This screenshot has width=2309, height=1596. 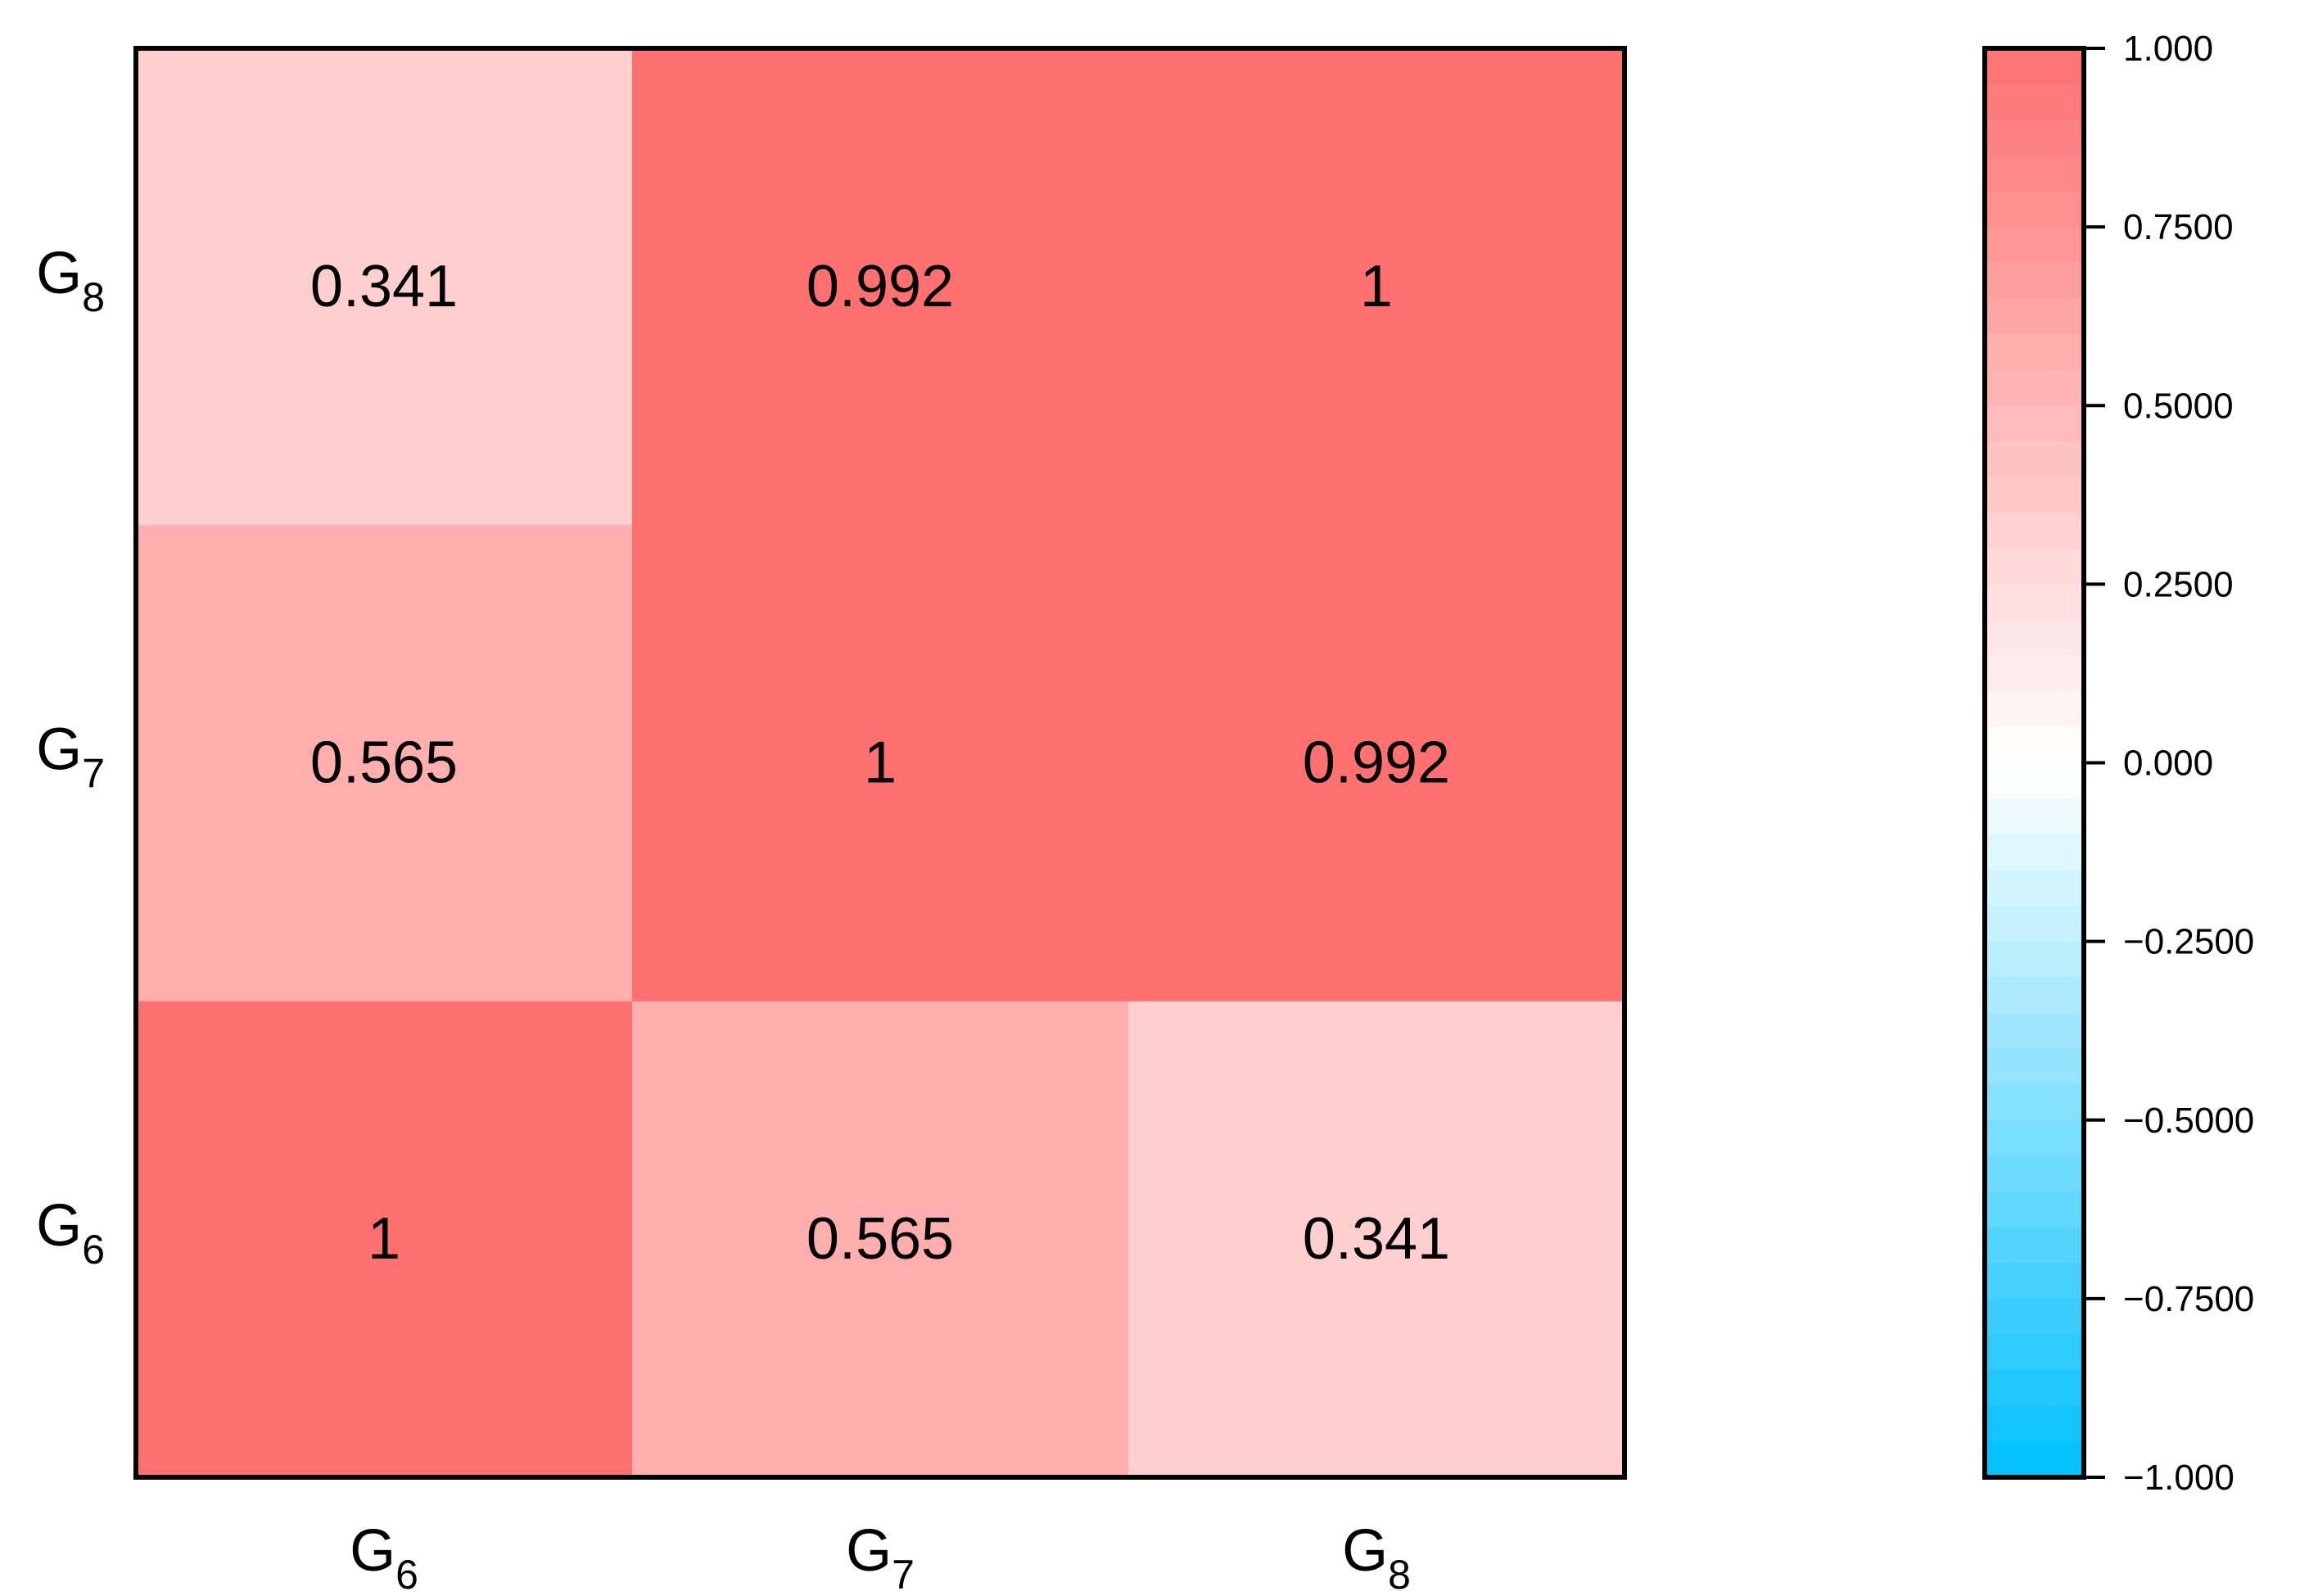 I want to click on colorbar-tick-label-5: −0.2500, so click(x=2188, y=942).